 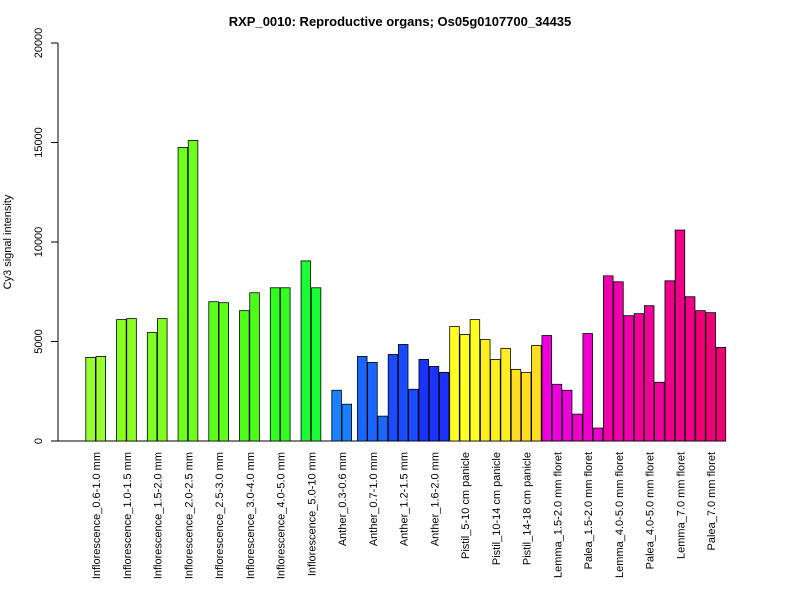 I want to click on y-tick-label: 5000, so click(x=39, y=341).